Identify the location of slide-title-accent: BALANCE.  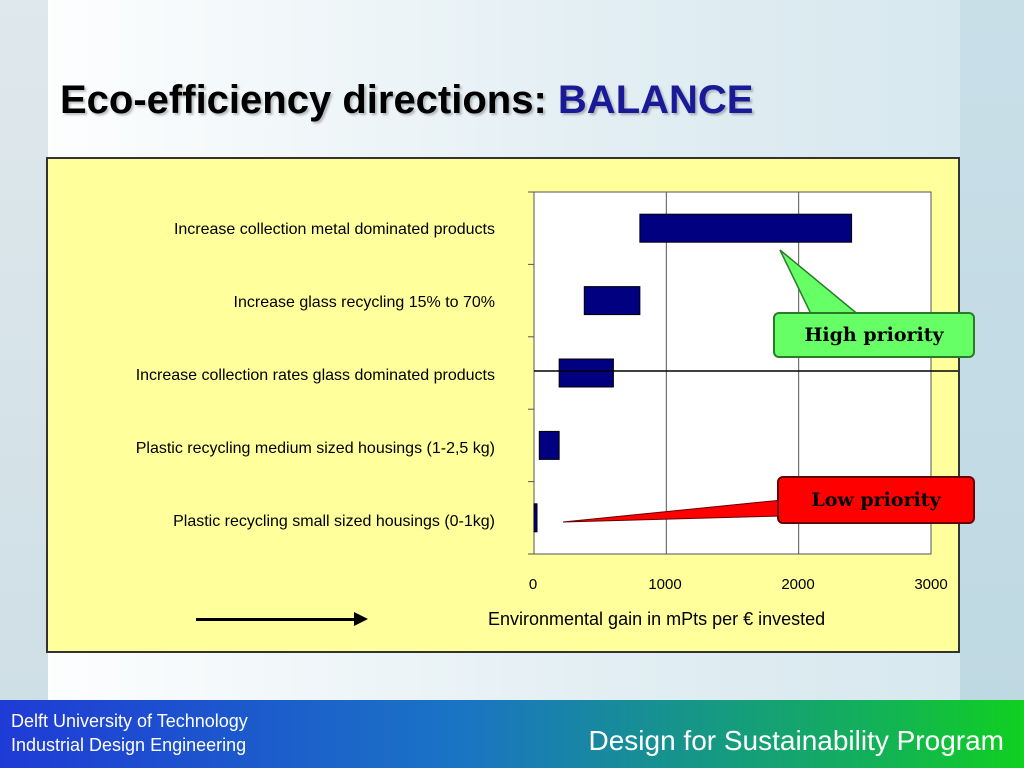
(655, 100).